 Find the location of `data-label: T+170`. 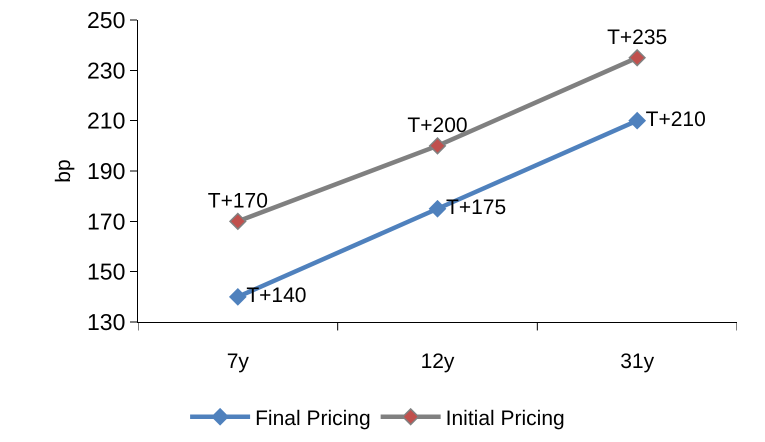

data-label: T+170 is located at coordinates (238, 201).